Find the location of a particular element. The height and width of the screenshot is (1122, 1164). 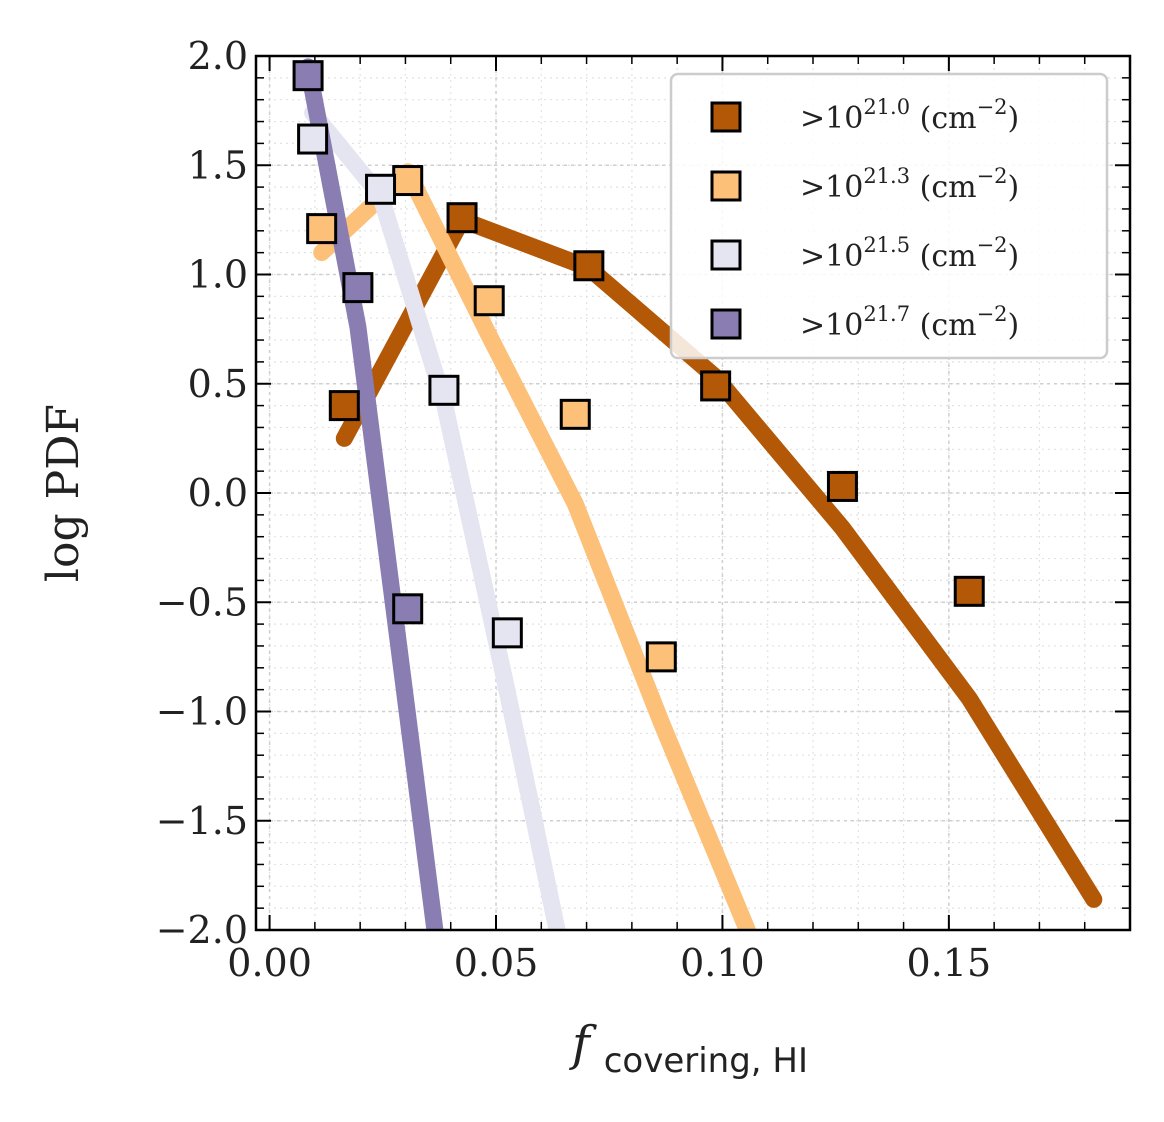

y-tick-label: −1.5 is located at coordinates (202, 821).